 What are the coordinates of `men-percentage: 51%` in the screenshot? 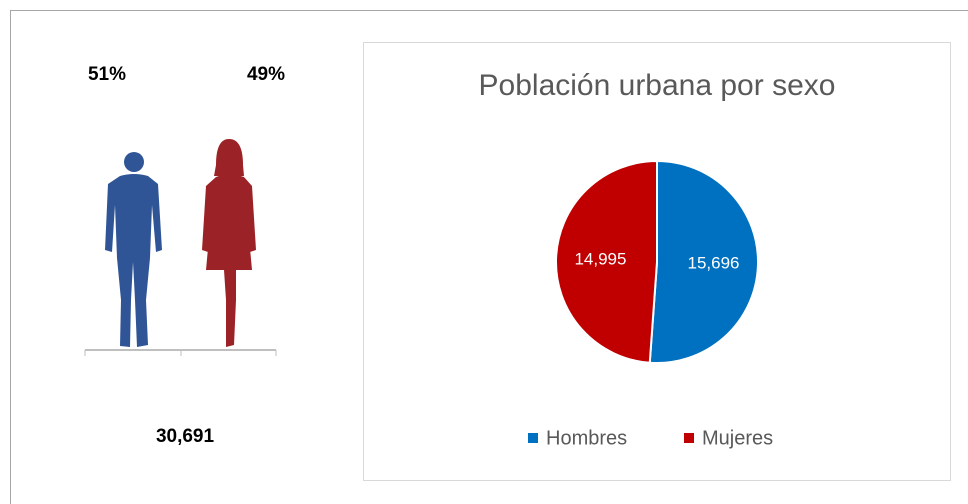 It's located at (107, 74).